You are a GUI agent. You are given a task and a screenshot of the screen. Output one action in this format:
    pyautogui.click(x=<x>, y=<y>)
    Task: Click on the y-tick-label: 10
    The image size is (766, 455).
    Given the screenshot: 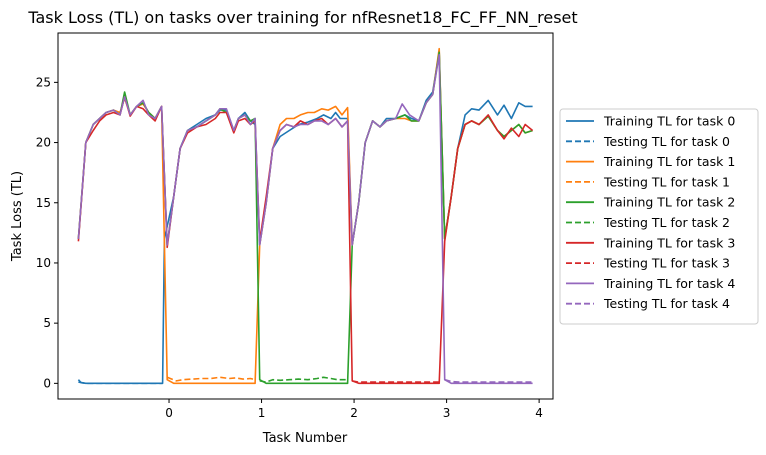 What is the action you would take?
    pyautogui.click(x=43, y=263)
    